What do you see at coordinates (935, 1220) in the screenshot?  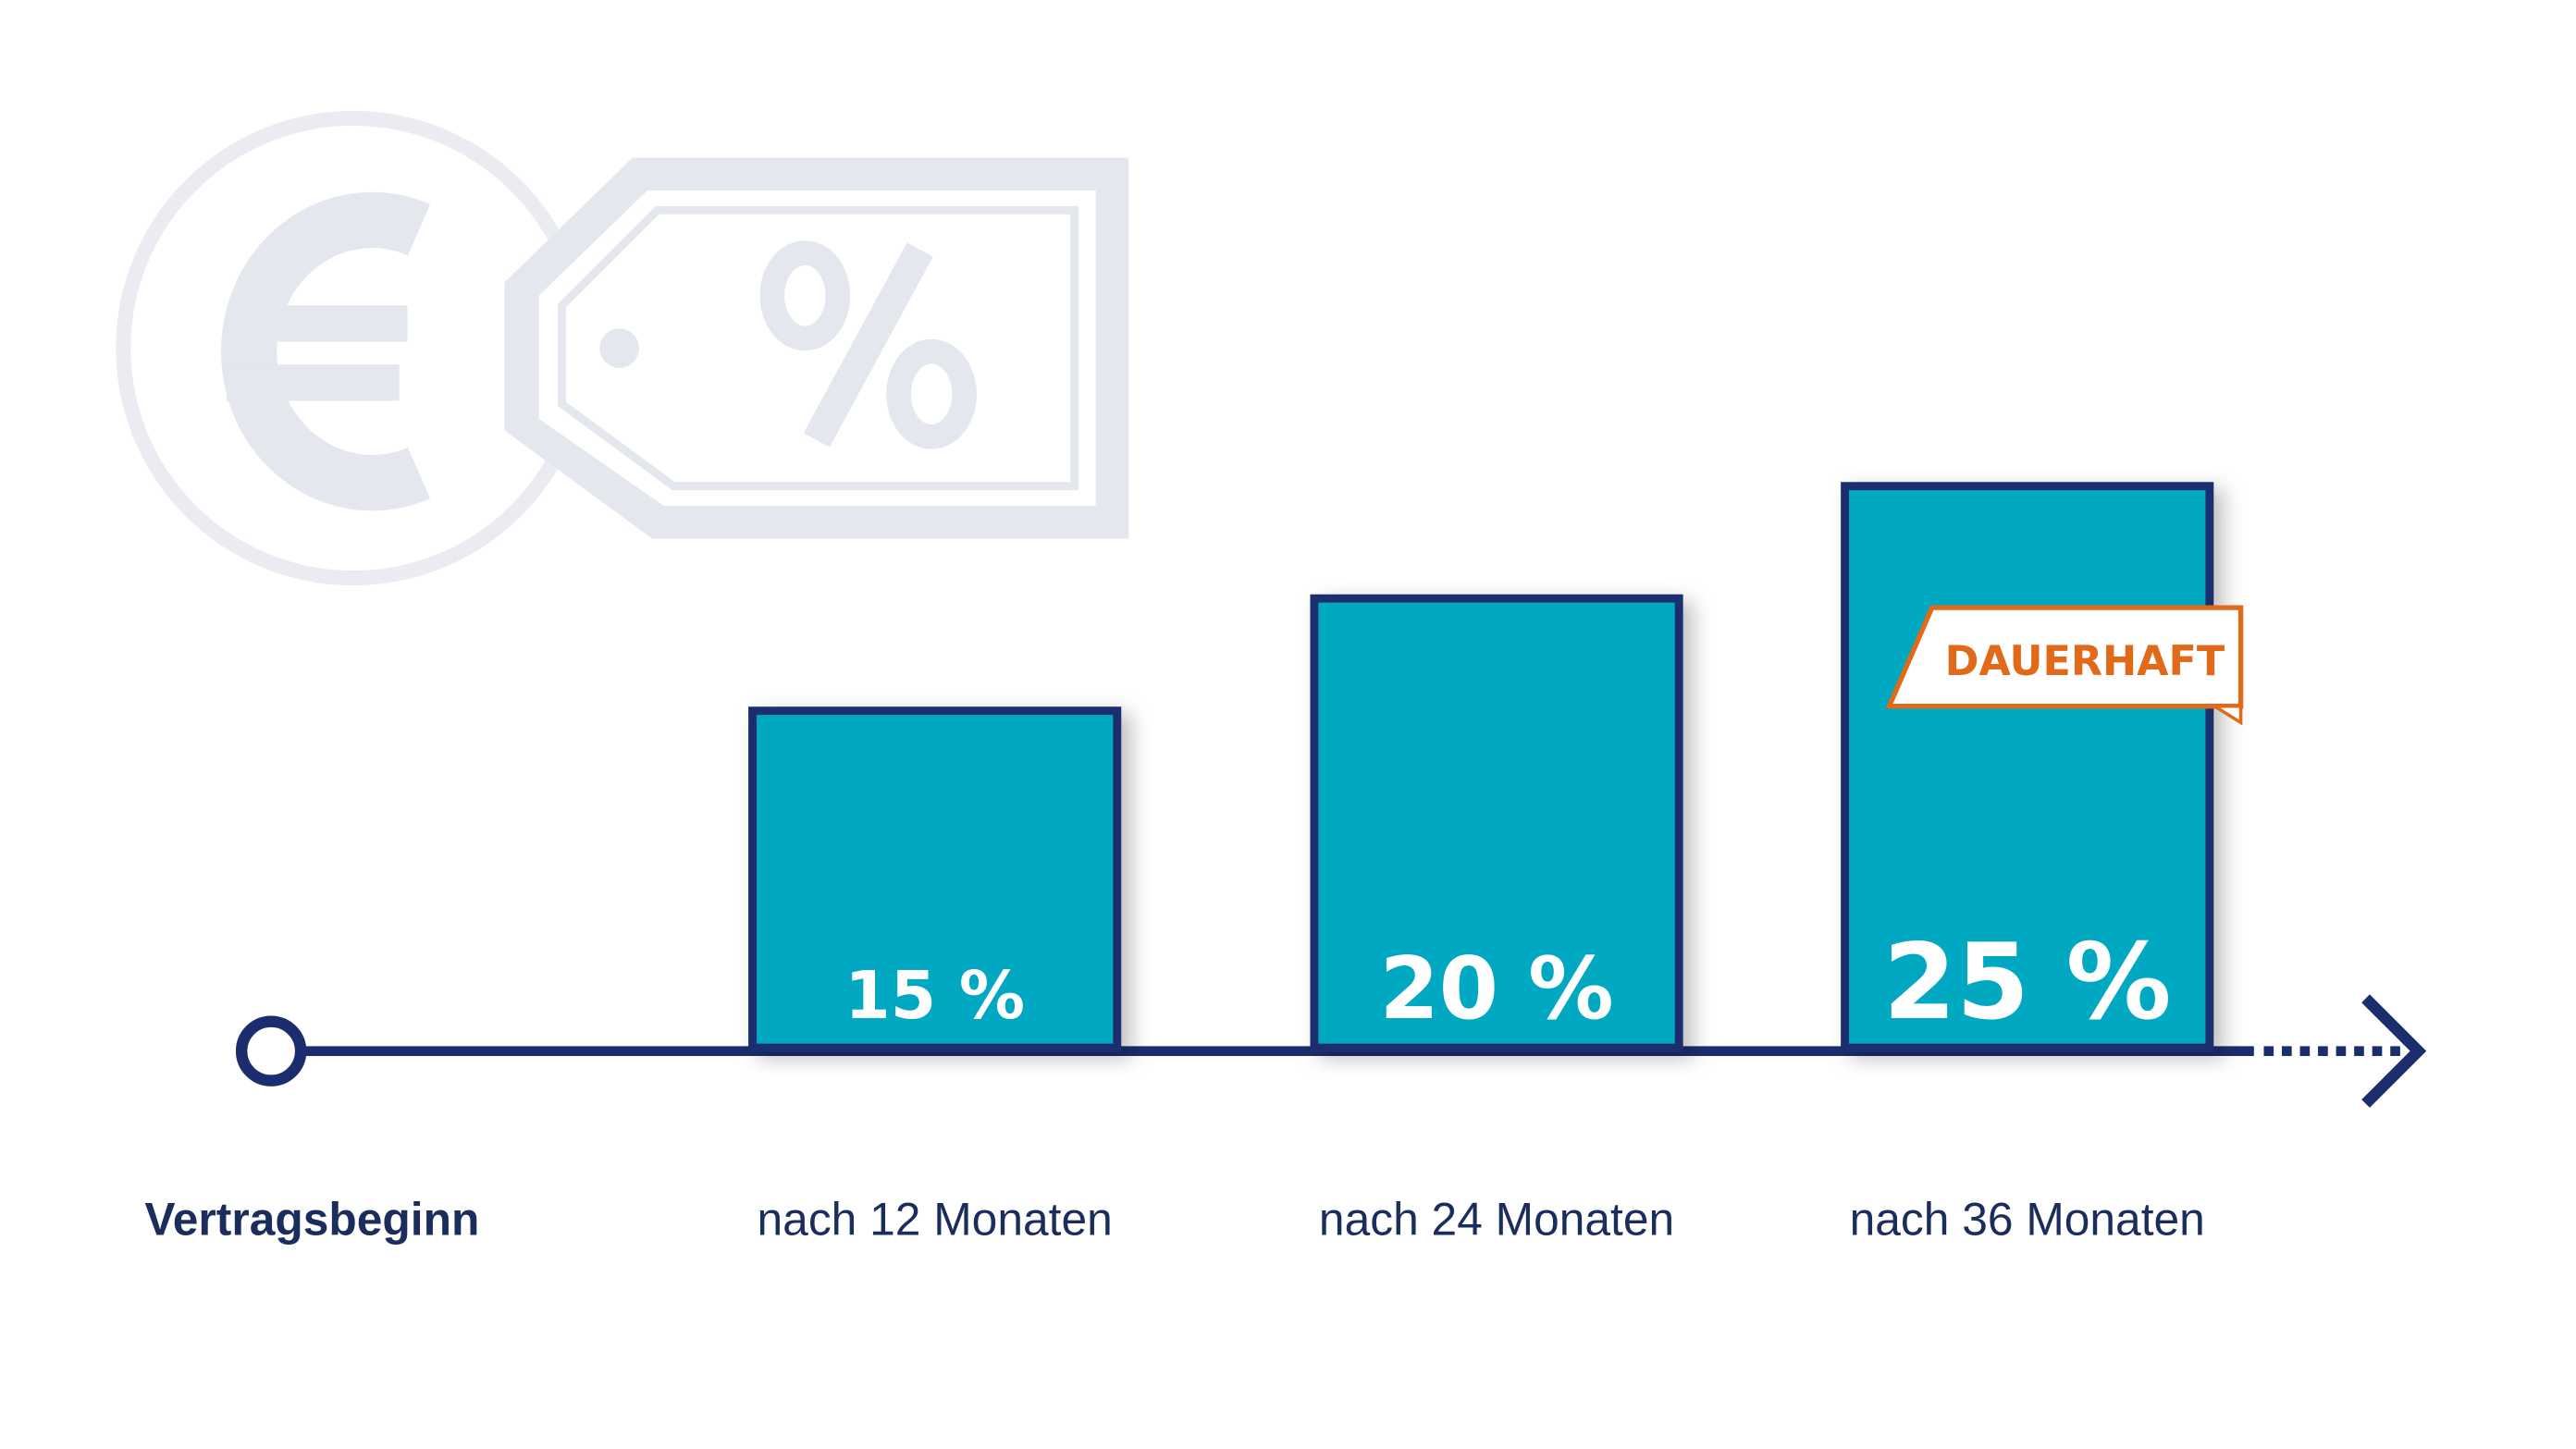 I see `x-tick-label: nach 12 Monaten` at bounding box center [935, 1220].